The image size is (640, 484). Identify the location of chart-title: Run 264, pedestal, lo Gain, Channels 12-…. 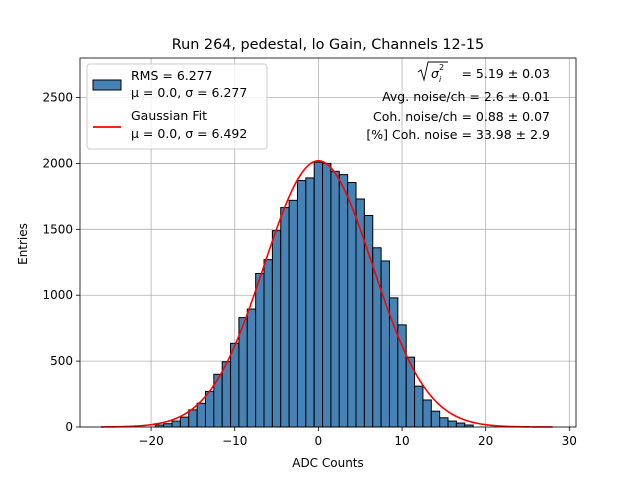
(328, 45).